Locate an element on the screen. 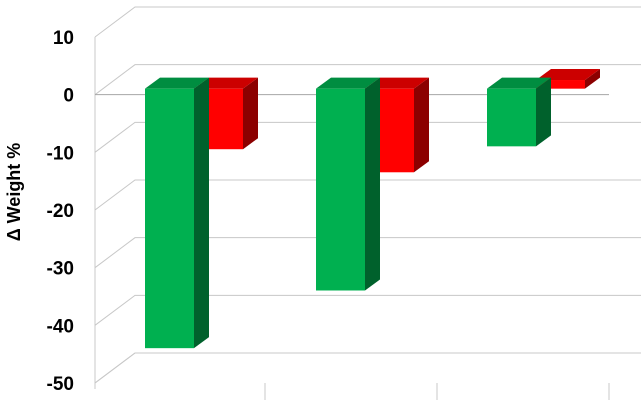 This screenshot has height=400, width=641. y-tick-label: -30 is located at coordinates (60, 269).